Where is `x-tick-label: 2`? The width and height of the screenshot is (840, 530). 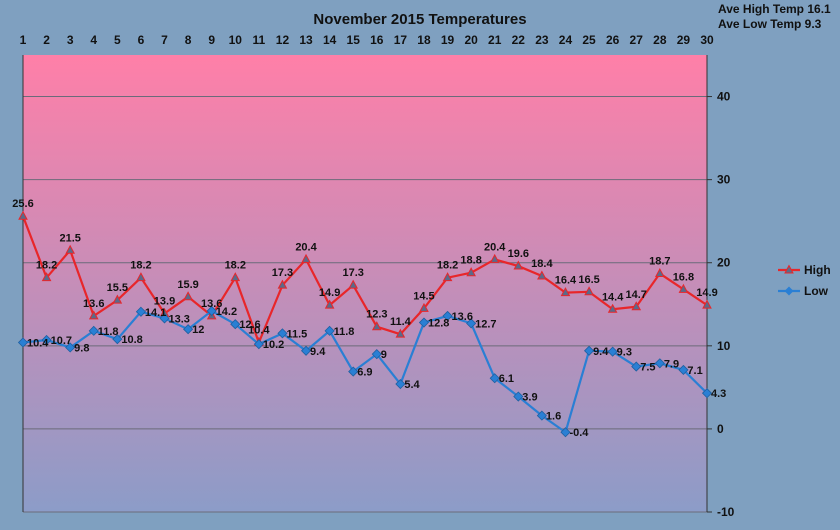
x-tick-label: 2 is located at coordinates (46, 40).